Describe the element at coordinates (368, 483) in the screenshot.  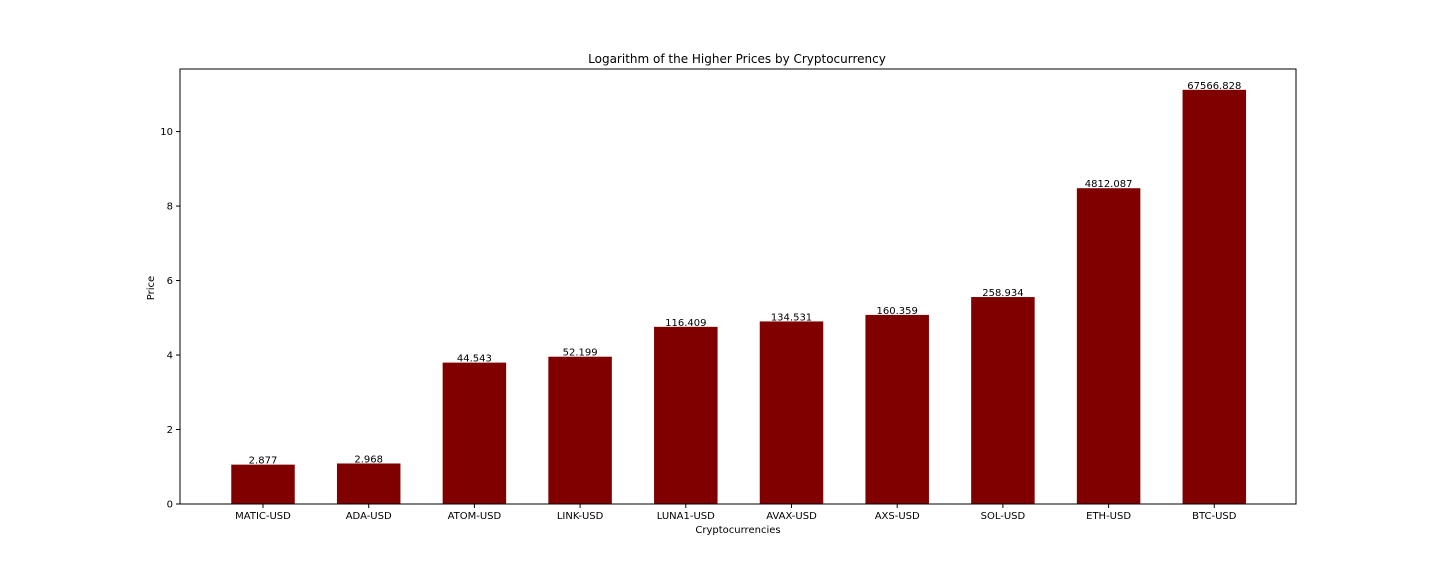
I see `bar-ada-usd` at that location.